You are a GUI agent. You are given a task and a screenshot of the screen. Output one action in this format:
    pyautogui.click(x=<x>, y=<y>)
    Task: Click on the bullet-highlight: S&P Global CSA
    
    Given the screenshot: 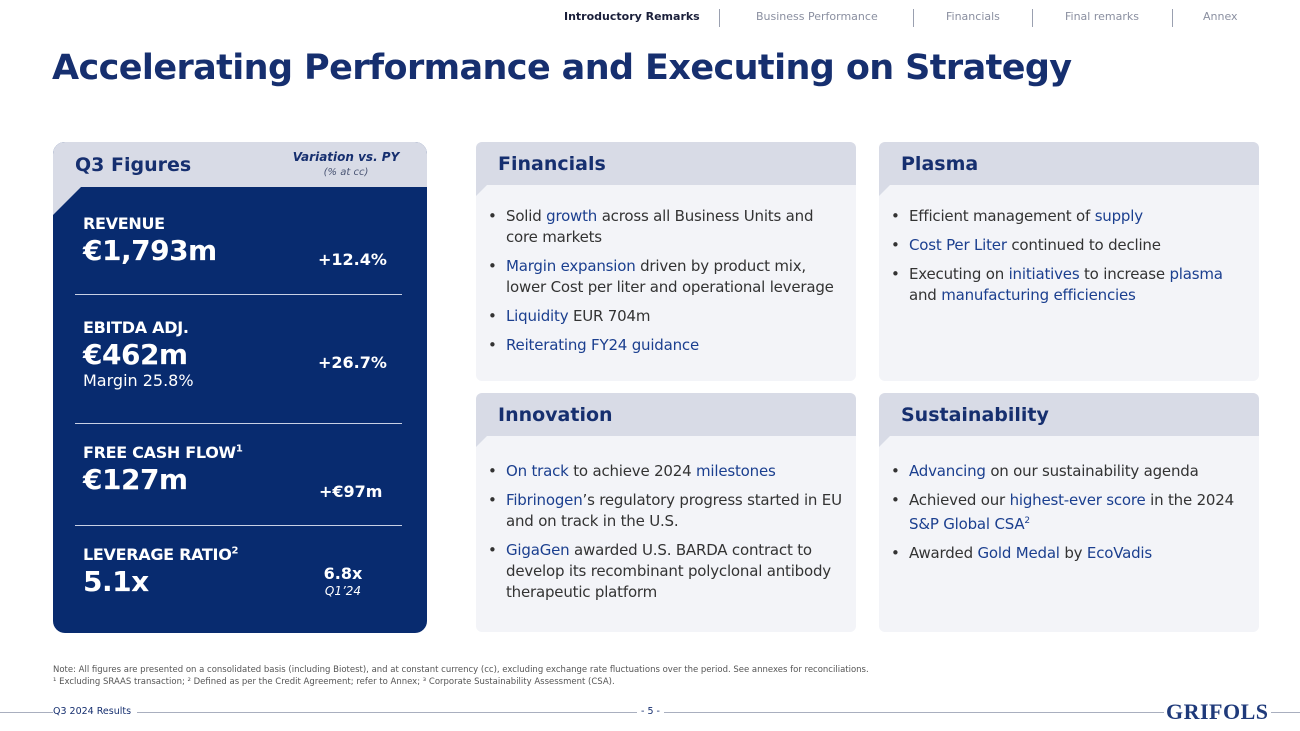 What is the action you would take?
    pyautogui.click(x=967, y=524)
    